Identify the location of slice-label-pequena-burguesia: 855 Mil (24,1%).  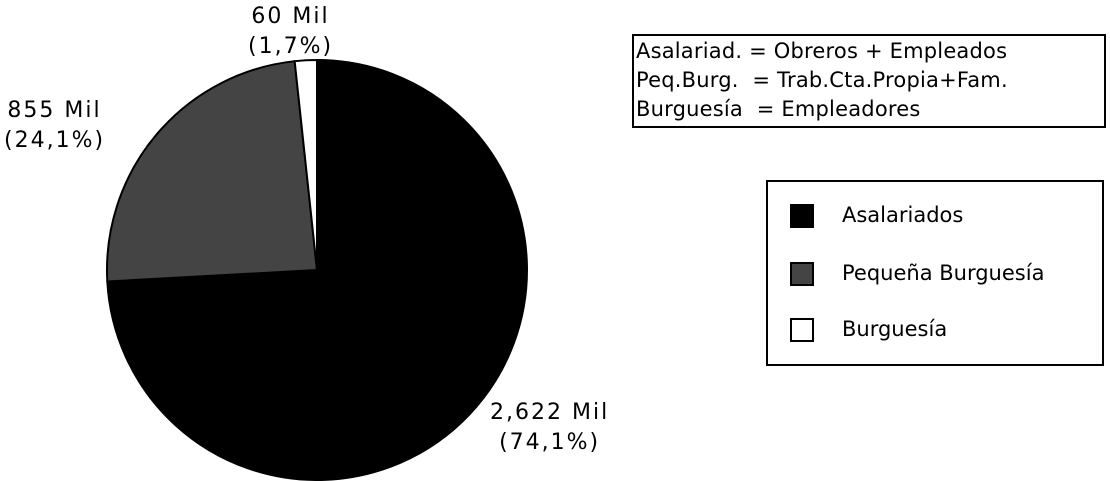
(54, 126).